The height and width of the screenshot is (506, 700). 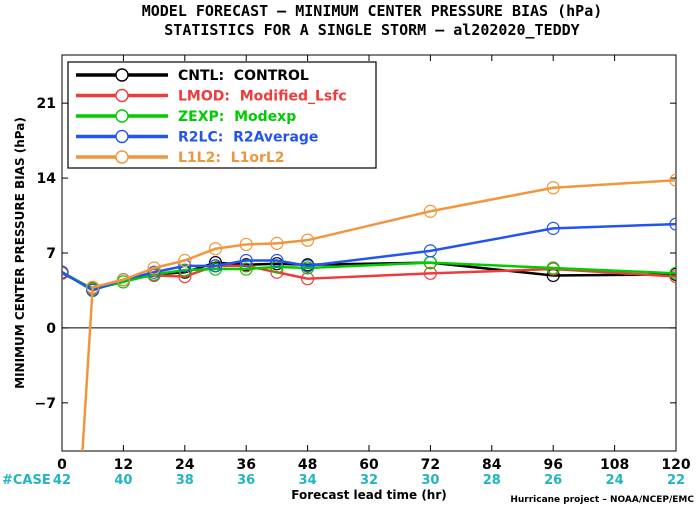 I want to click on case-count: 28, so click(x=492, y=480).